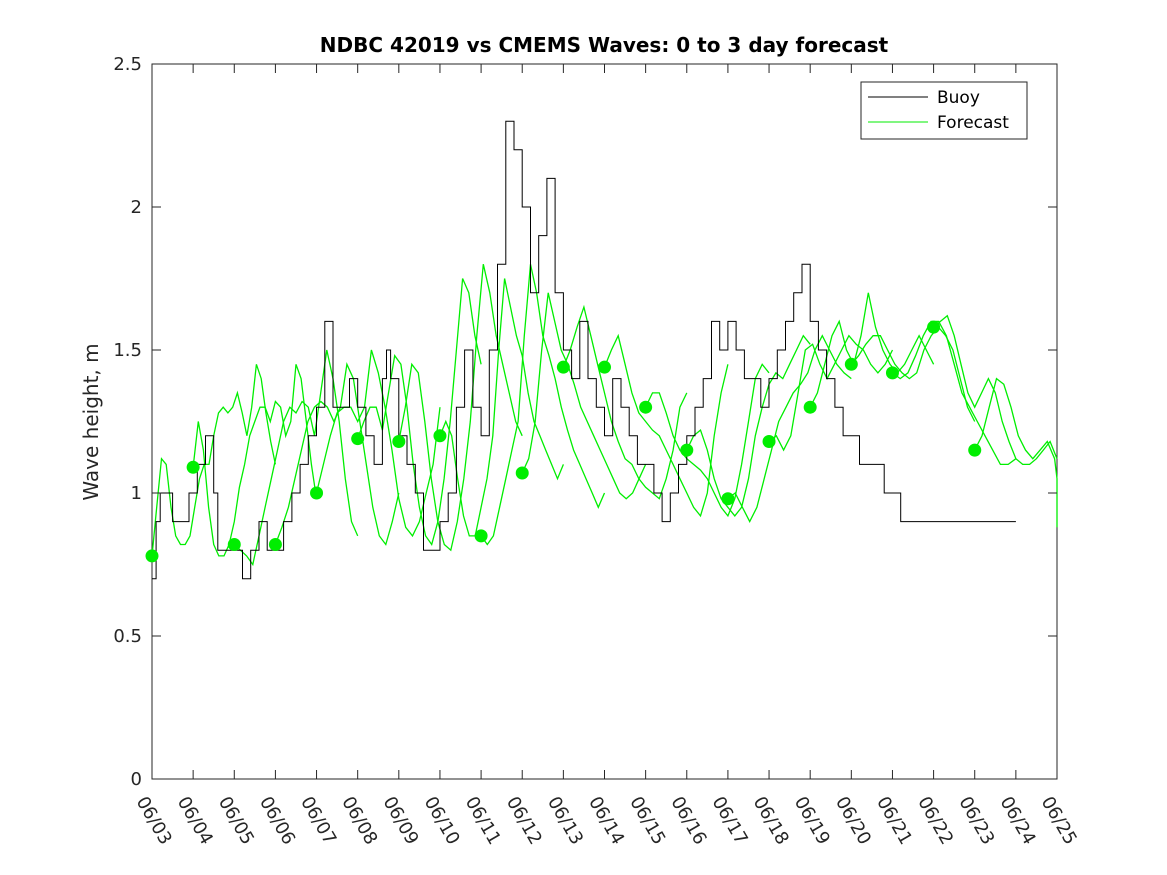 The image size is (1167, 875). Describe the element at coordinates (853, 820) in the screenshot. I see `x-tick-label: 06/20` at that location.